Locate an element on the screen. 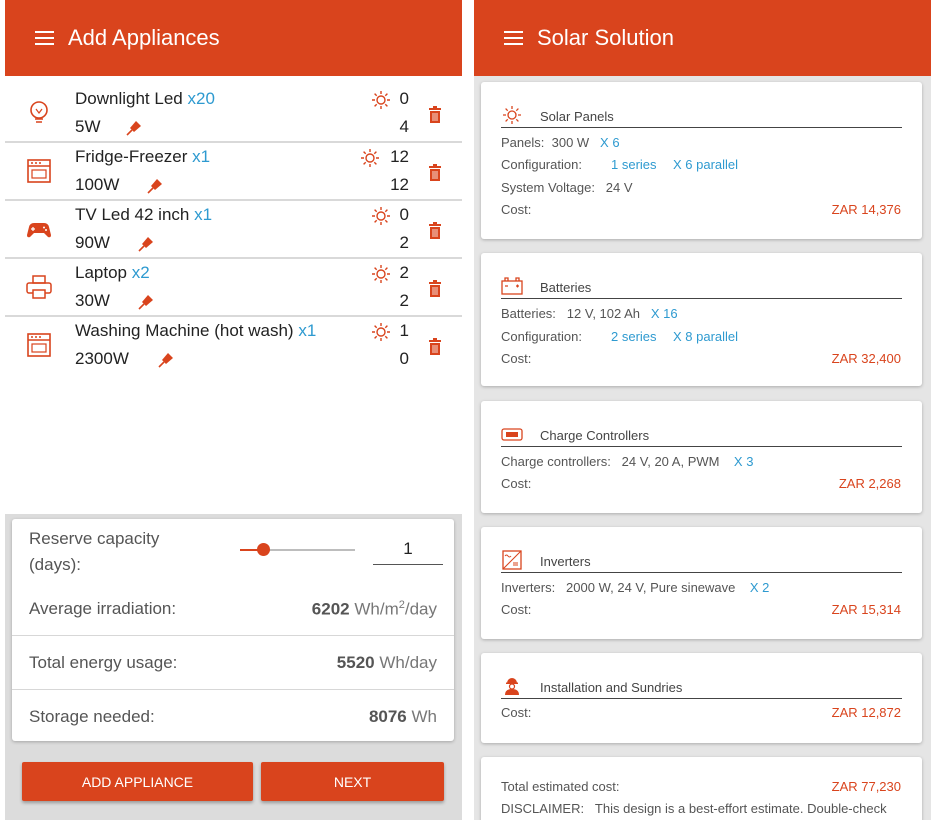 This screenshot has height=820, width=936. card-header: Inverters is located at coordinates (701, 561).